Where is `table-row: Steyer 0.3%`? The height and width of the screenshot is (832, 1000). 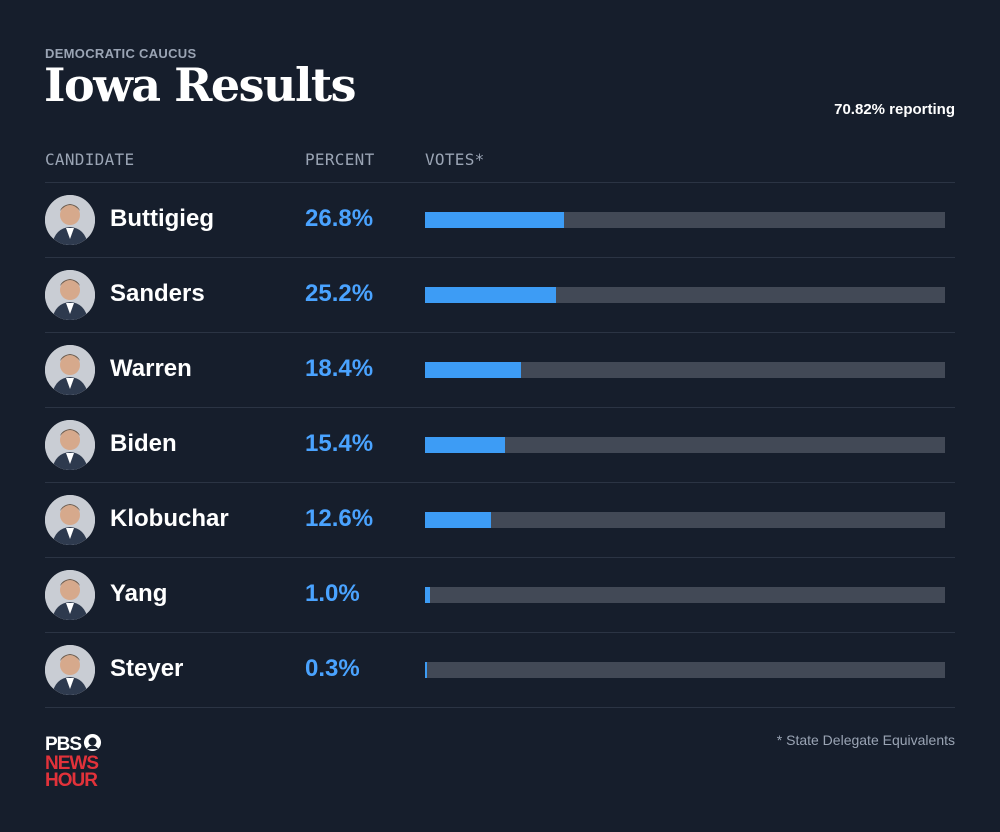 table-row: Steyer 0.3% is located at coordinates (500, 670).